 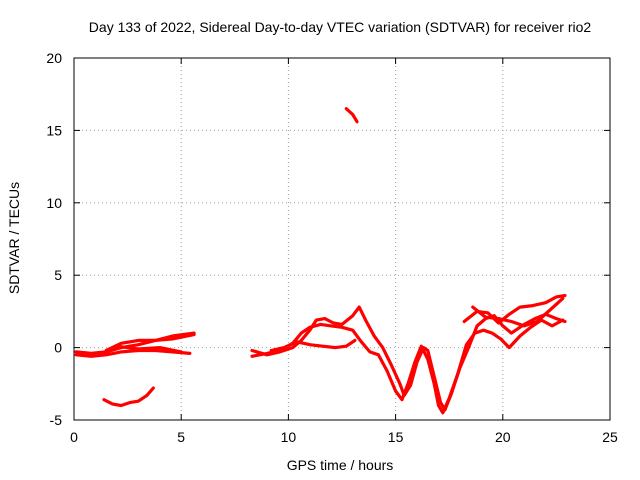 What do you see at coordinates (351, 115) in the screenshot?
I see `series-seg-f` at bounding box center [351, 115].